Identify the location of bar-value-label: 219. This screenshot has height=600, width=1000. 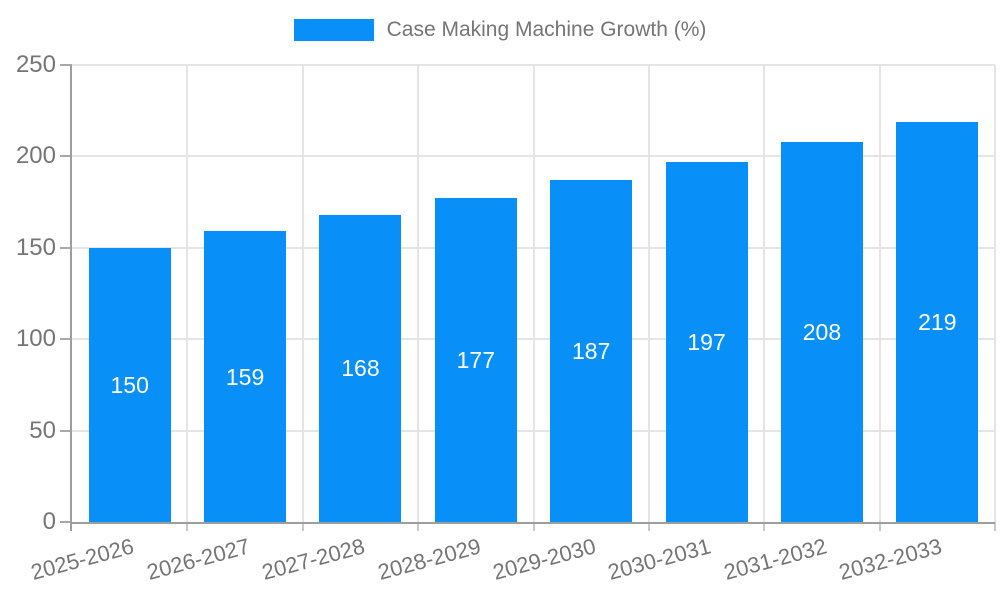
(937, 321).